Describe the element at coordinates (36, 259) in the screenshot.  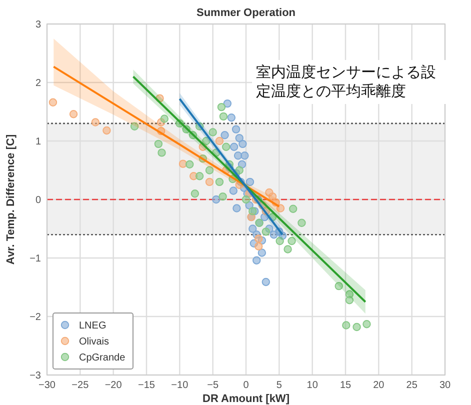
I see `y-tick-label: −1` at that location.